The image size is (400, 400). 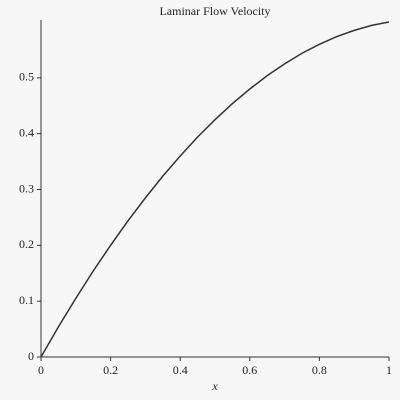 What do you see at coordinates (26, 188) in the screenshot?
I see `y-tick-label: 0.3` at bounding box center [26, 188].